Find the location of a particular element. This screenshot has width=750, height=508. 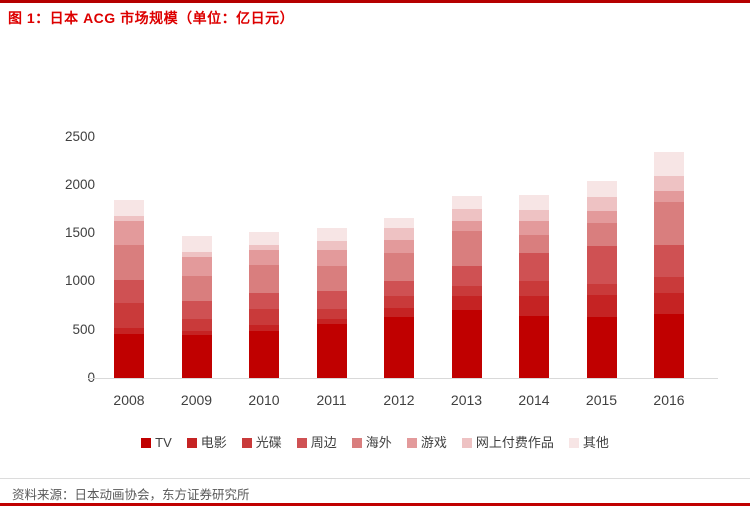

legend-item: 光碟 is located at coordinates (261, 442).